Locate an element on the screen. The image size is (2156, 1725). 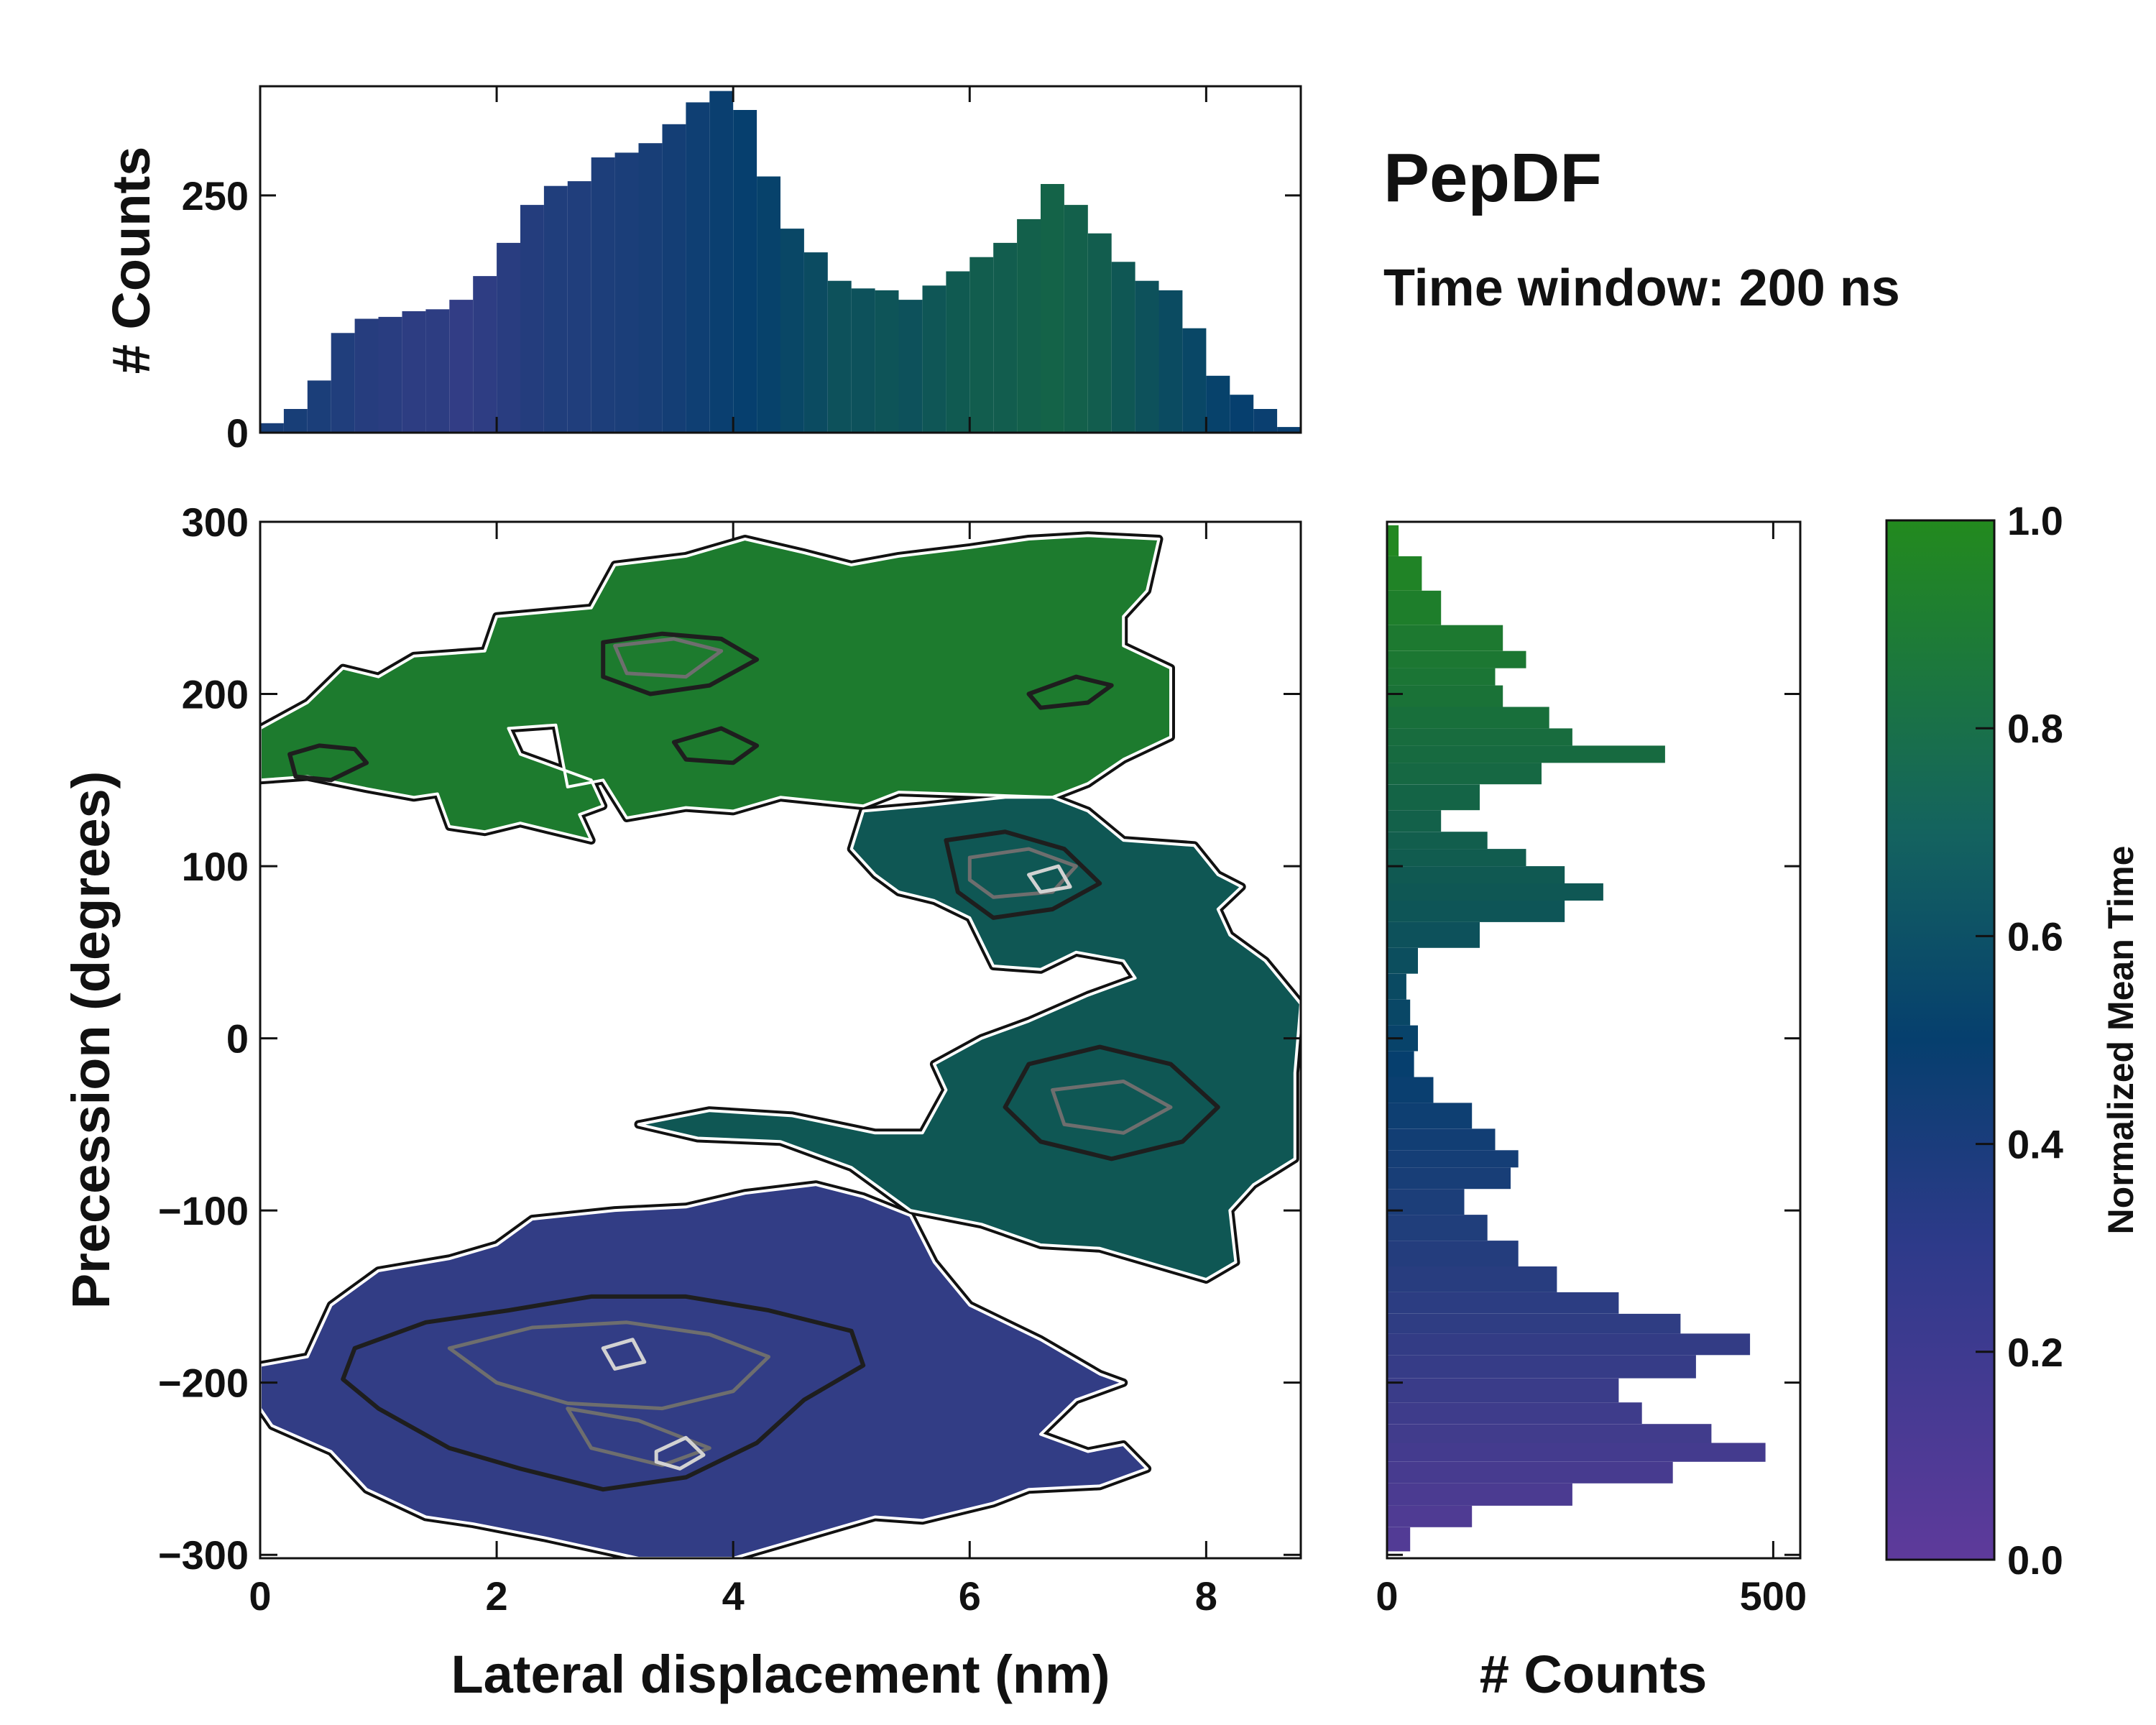
side-histogram: 0 500 # Counts is located at coordinates (1592, 1112).